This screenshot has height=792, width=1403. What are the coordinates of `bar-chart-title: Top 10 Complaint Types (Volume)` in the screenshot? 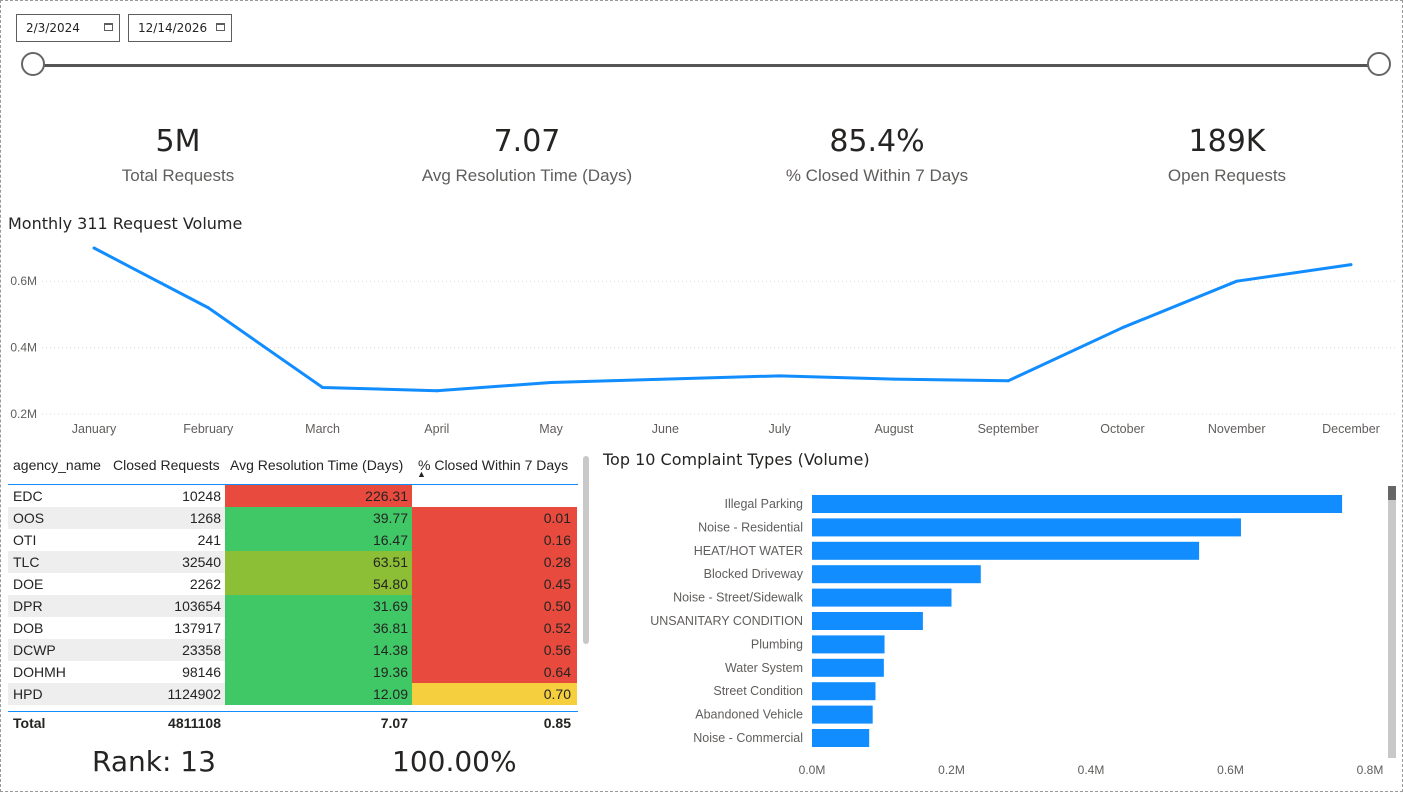 It's located at (736, 459).